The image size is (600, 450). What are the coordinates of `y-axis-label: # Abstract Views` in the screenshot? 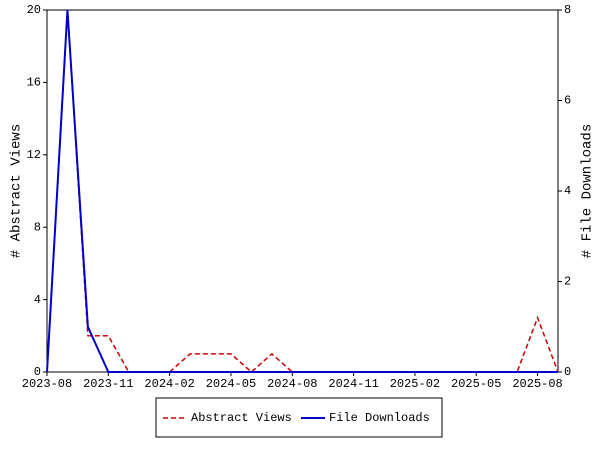 It's located at (17, 191).